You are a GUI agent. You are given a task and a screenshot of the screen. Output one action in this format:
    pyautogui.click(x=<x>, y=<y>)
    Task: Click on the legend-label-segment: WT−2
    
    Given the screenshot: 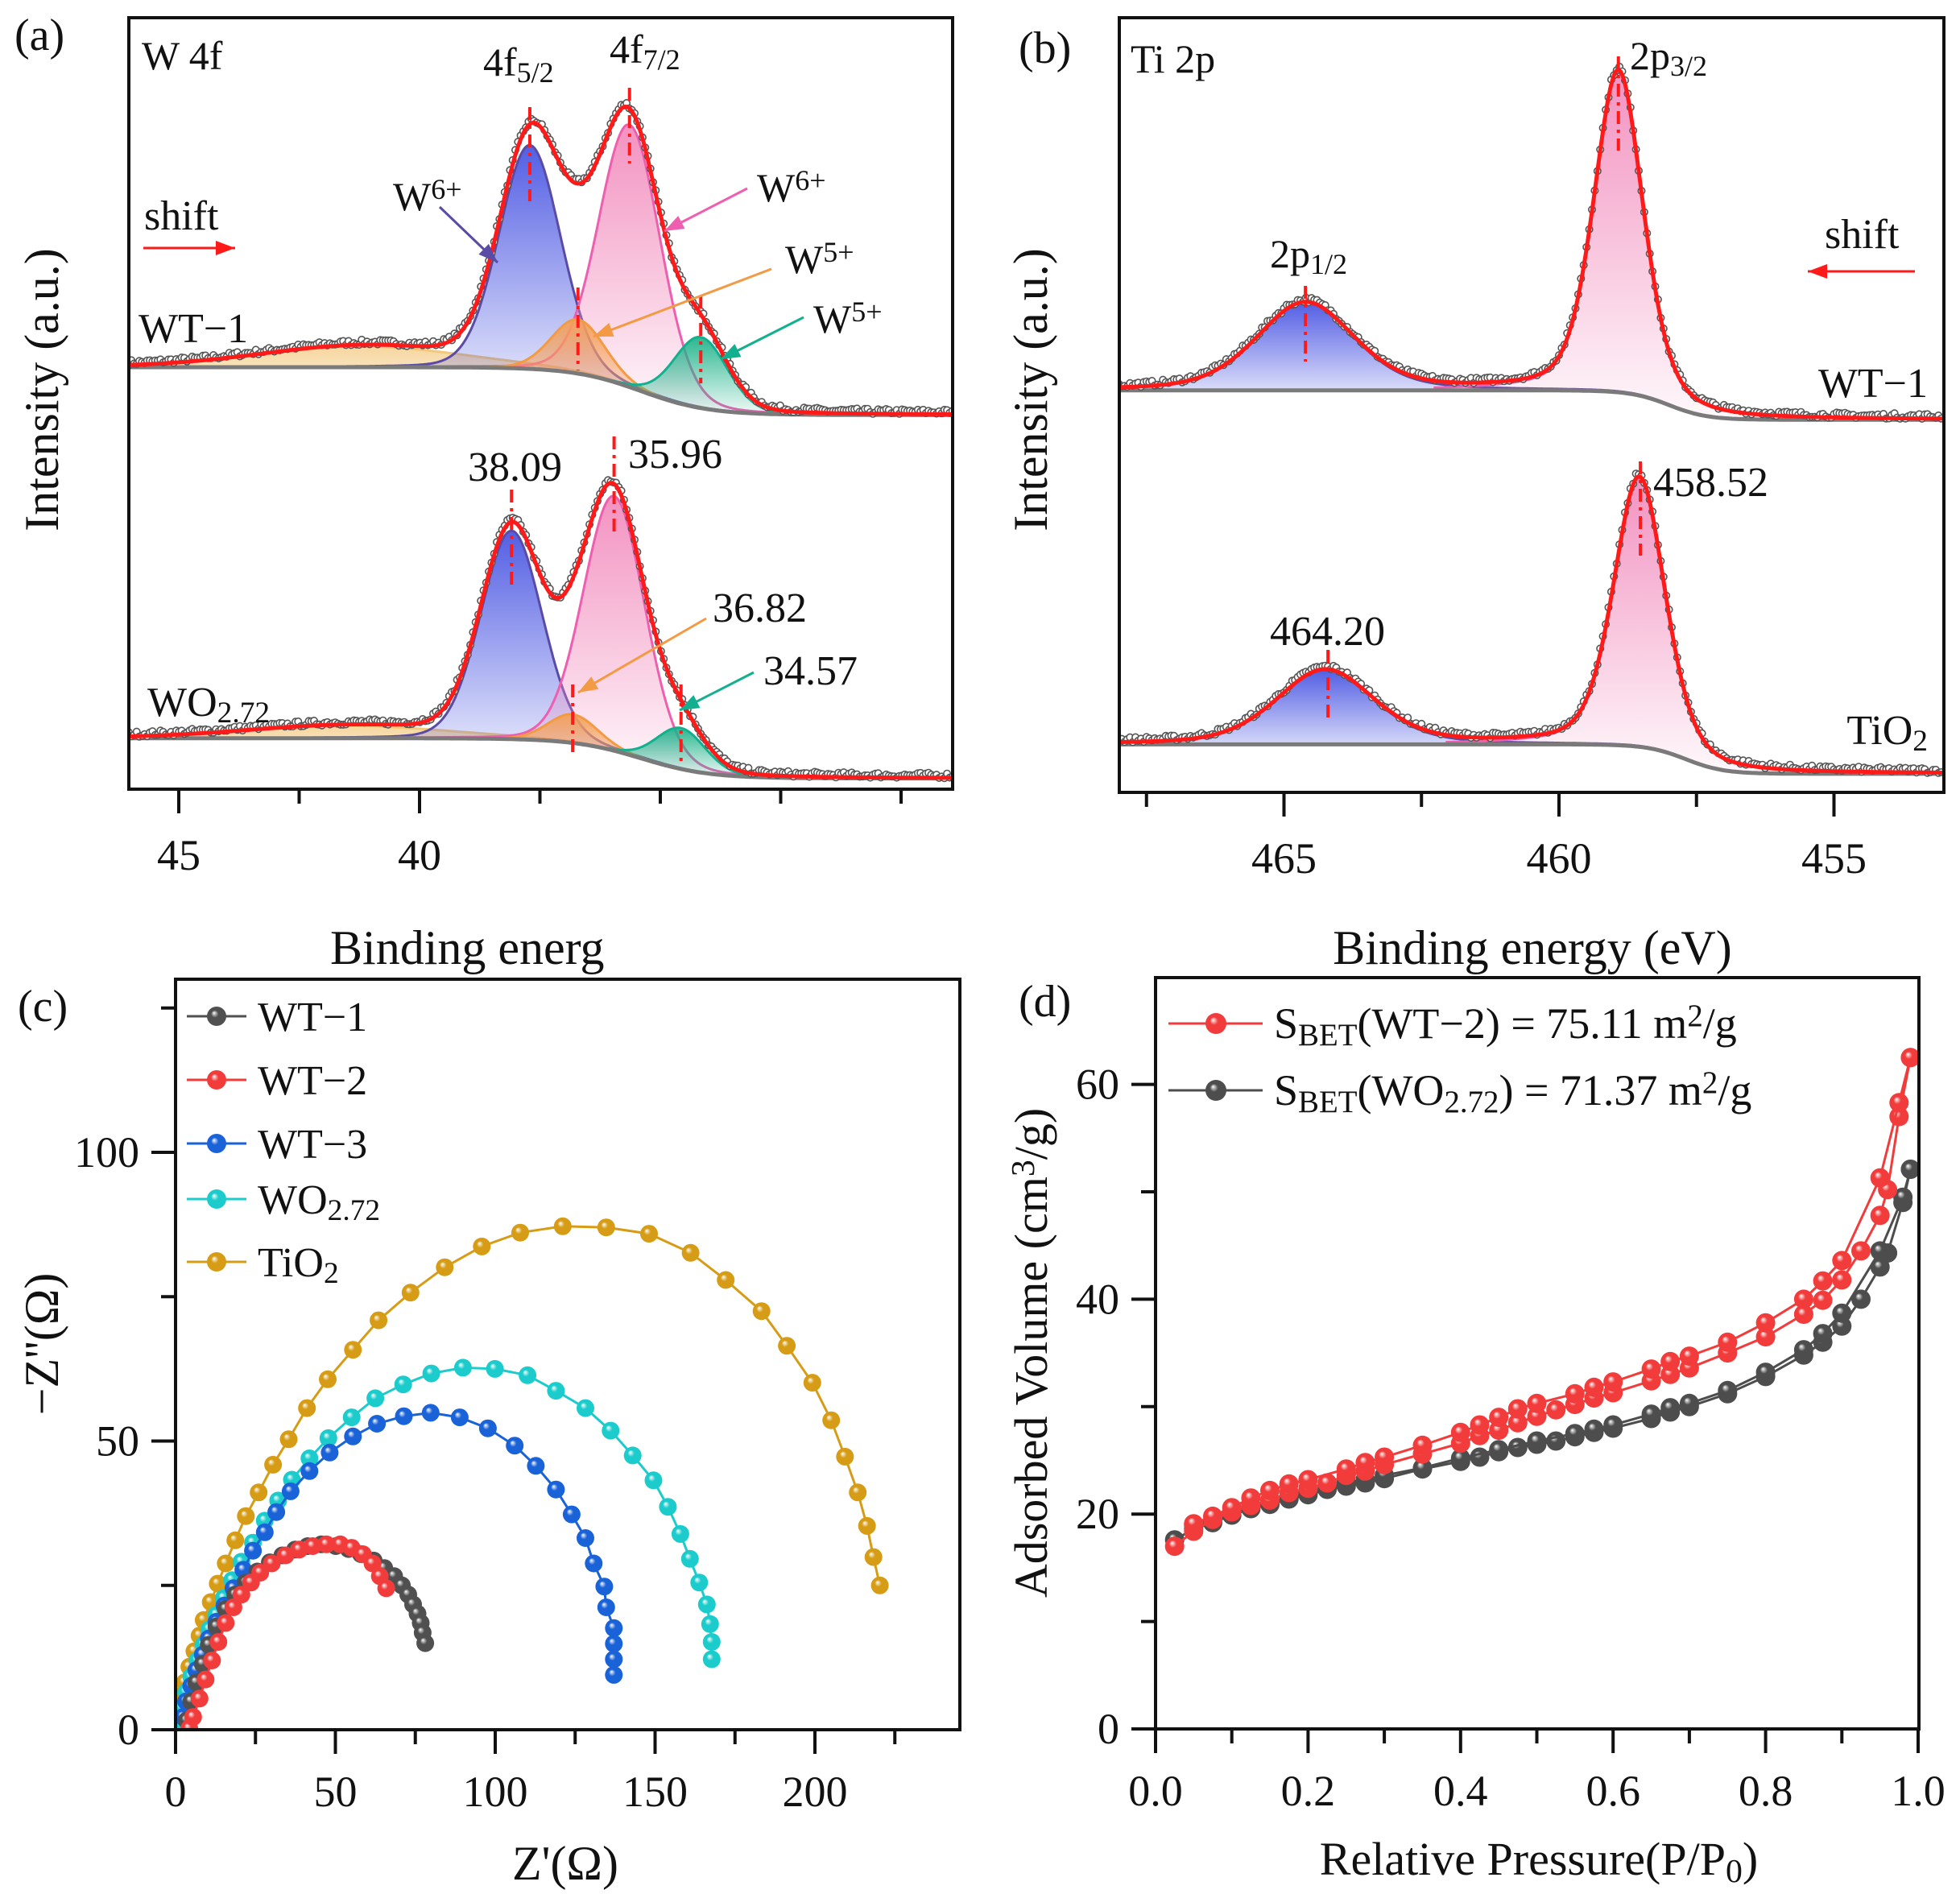 What is the action you would take?
    pyautogui.click(x=312, y=1081)
    